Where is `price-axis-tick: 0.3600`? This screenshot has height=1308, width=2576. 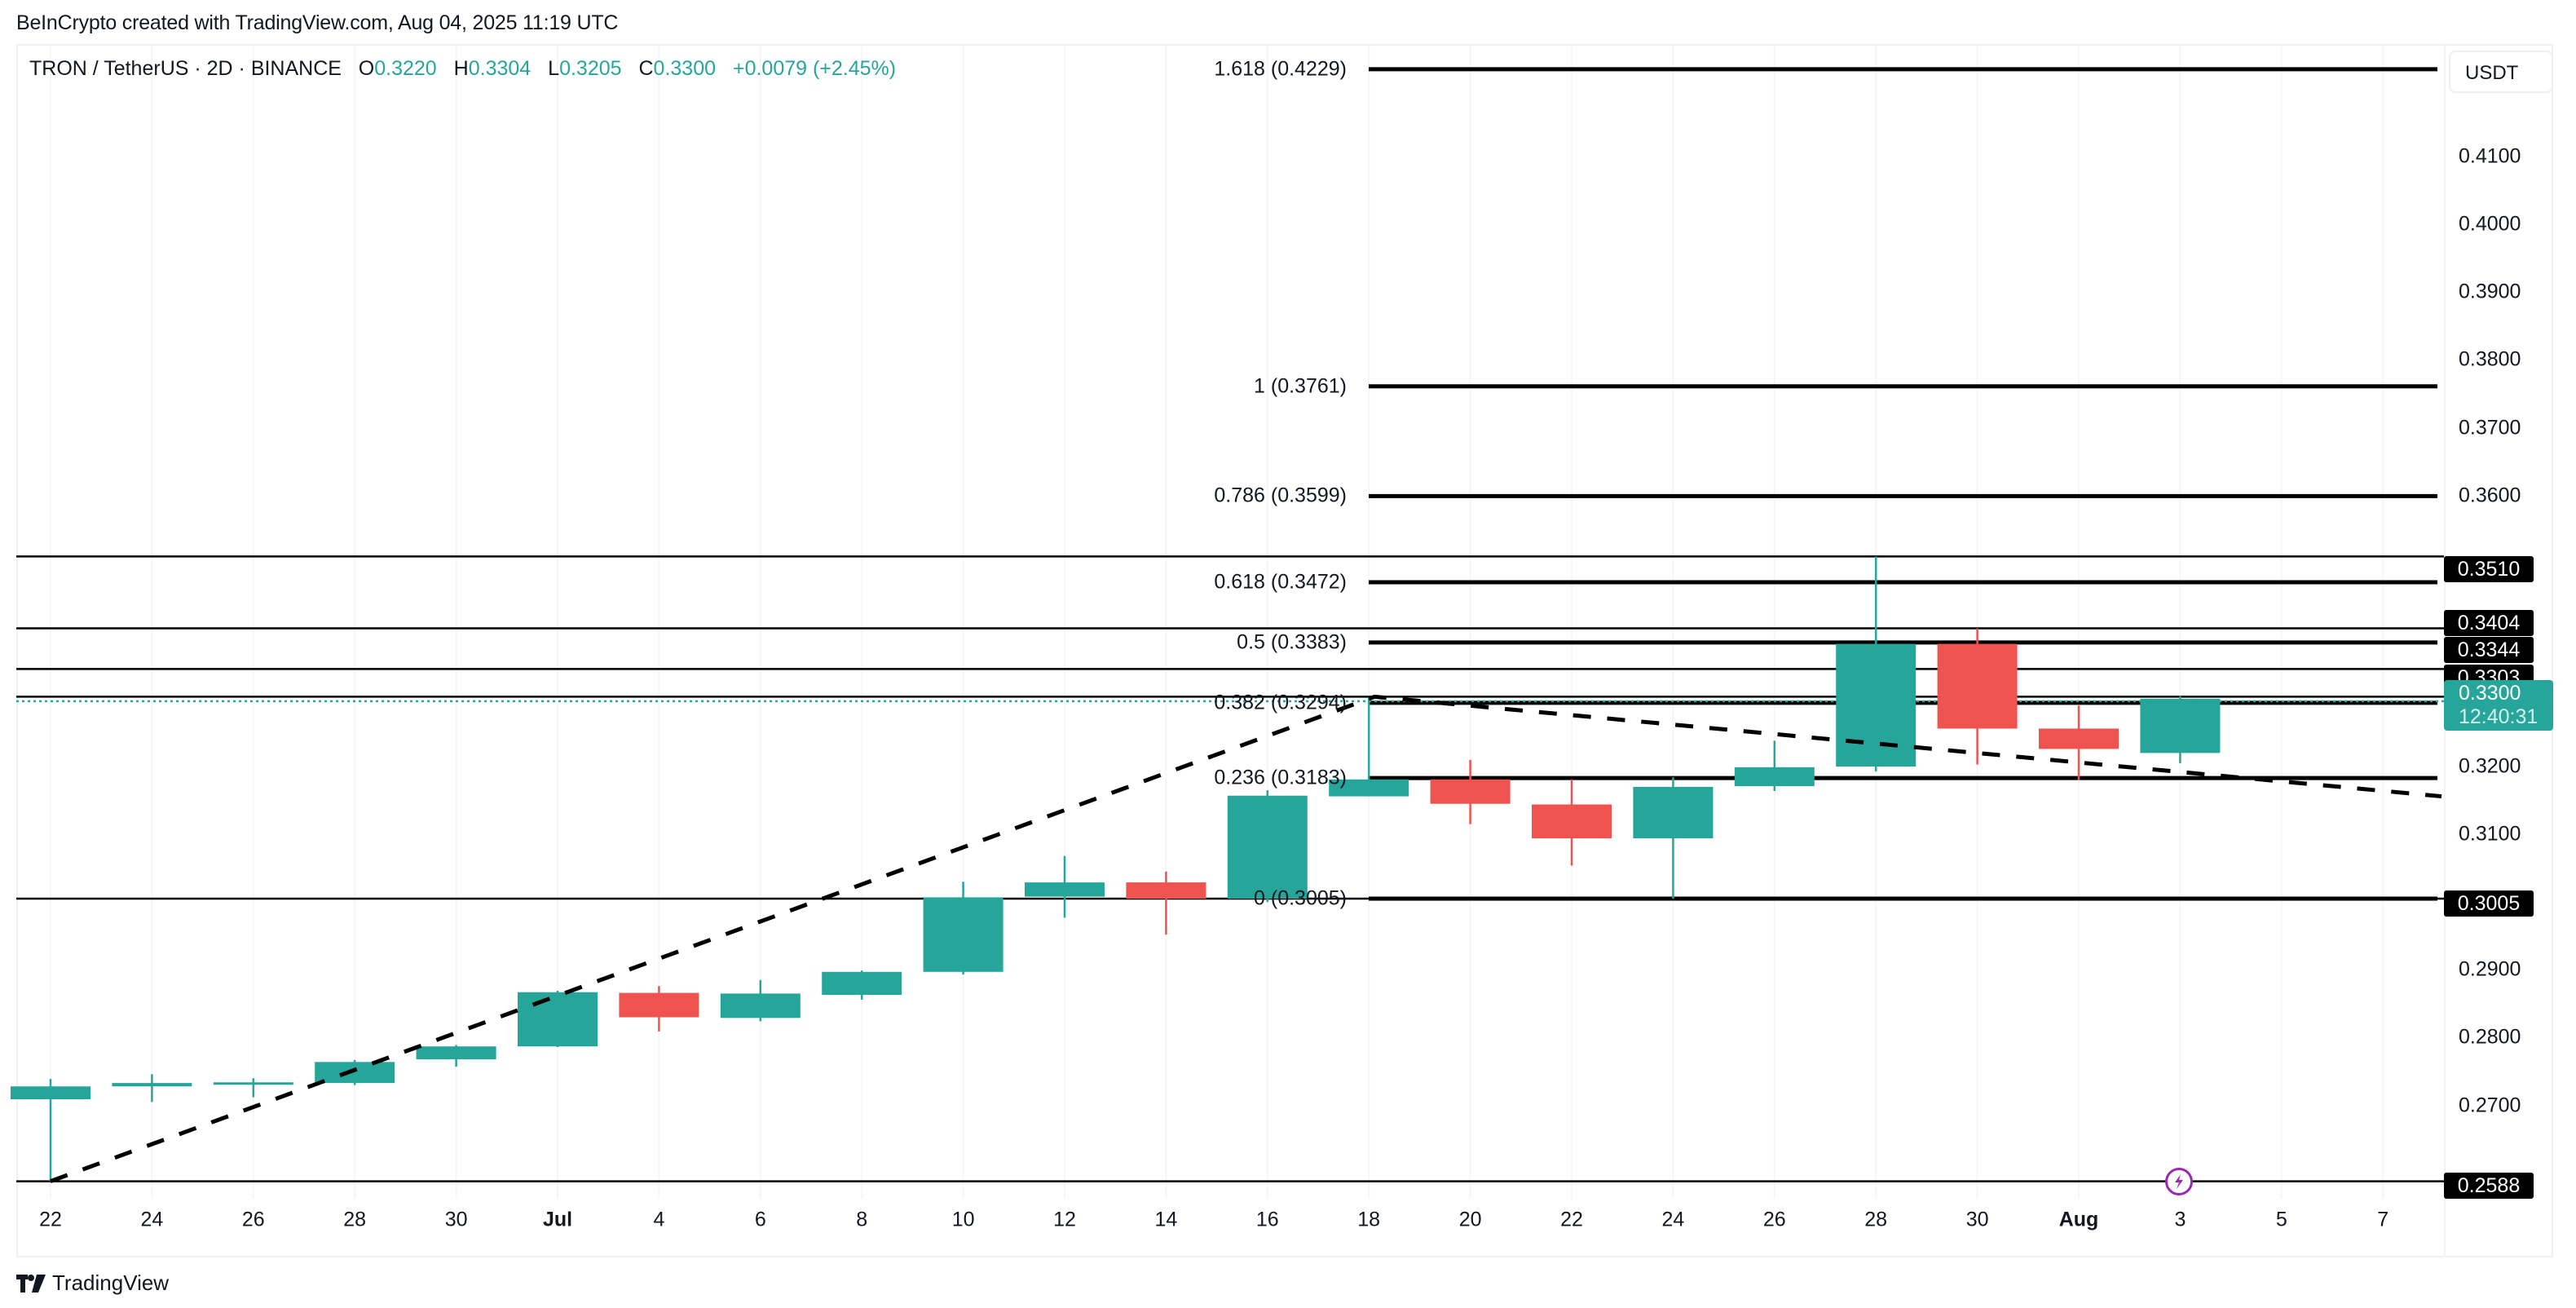
price-axis-tick: 0.3600 is located at coordinates (2490, 495).